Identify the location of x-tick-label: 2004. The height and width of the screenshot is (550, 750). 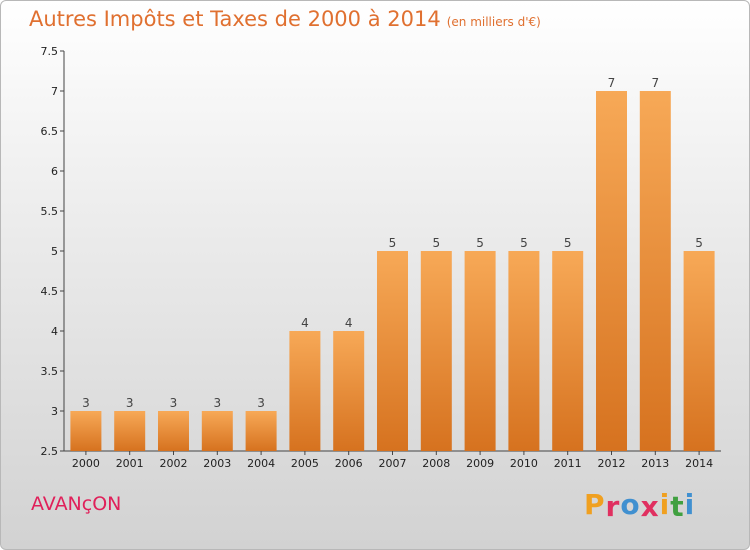
(261, 463).